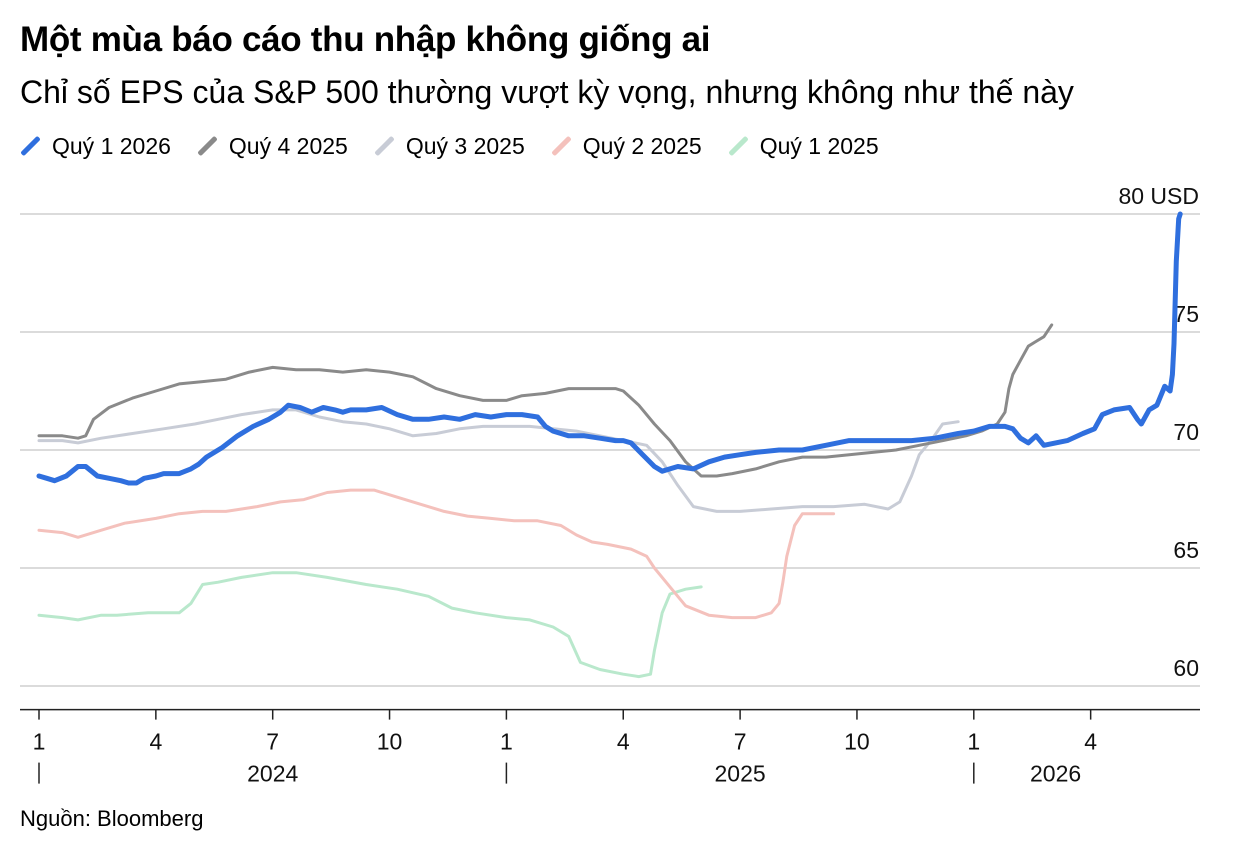 This screenshot has height=848, width=1247. Describe the element at coordinates (1055, 774) in the screenshot. I see `year-label: 2026` at that location.